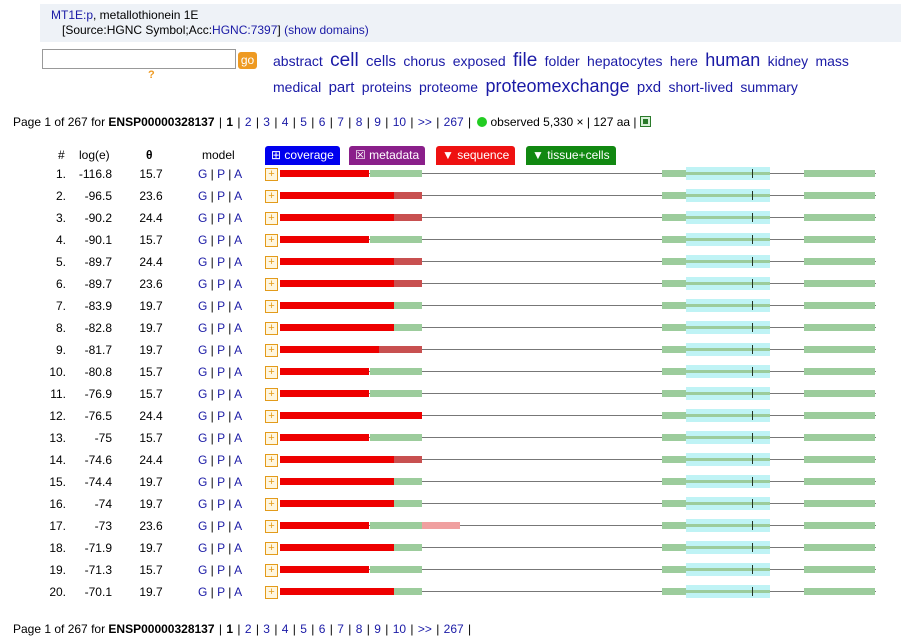 This screenshot has height=642, width=909. Describe the element at coordinates (302, 155) in the screenshot. I see `tab-coverage: ⊞ coverage` at that location.